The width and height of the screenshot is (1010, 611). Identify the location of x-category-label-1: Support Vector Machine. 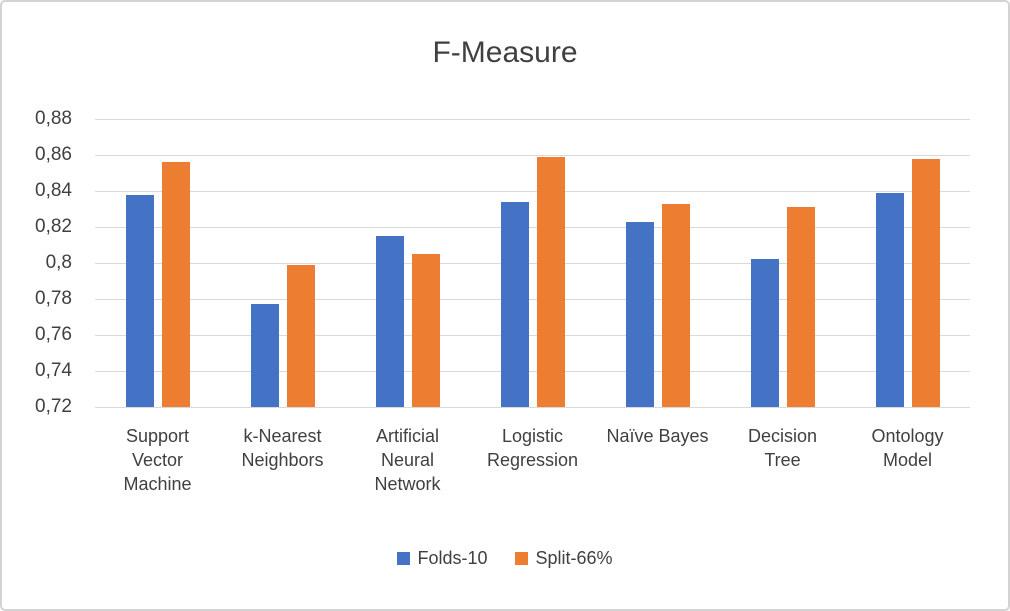
(157, 460).